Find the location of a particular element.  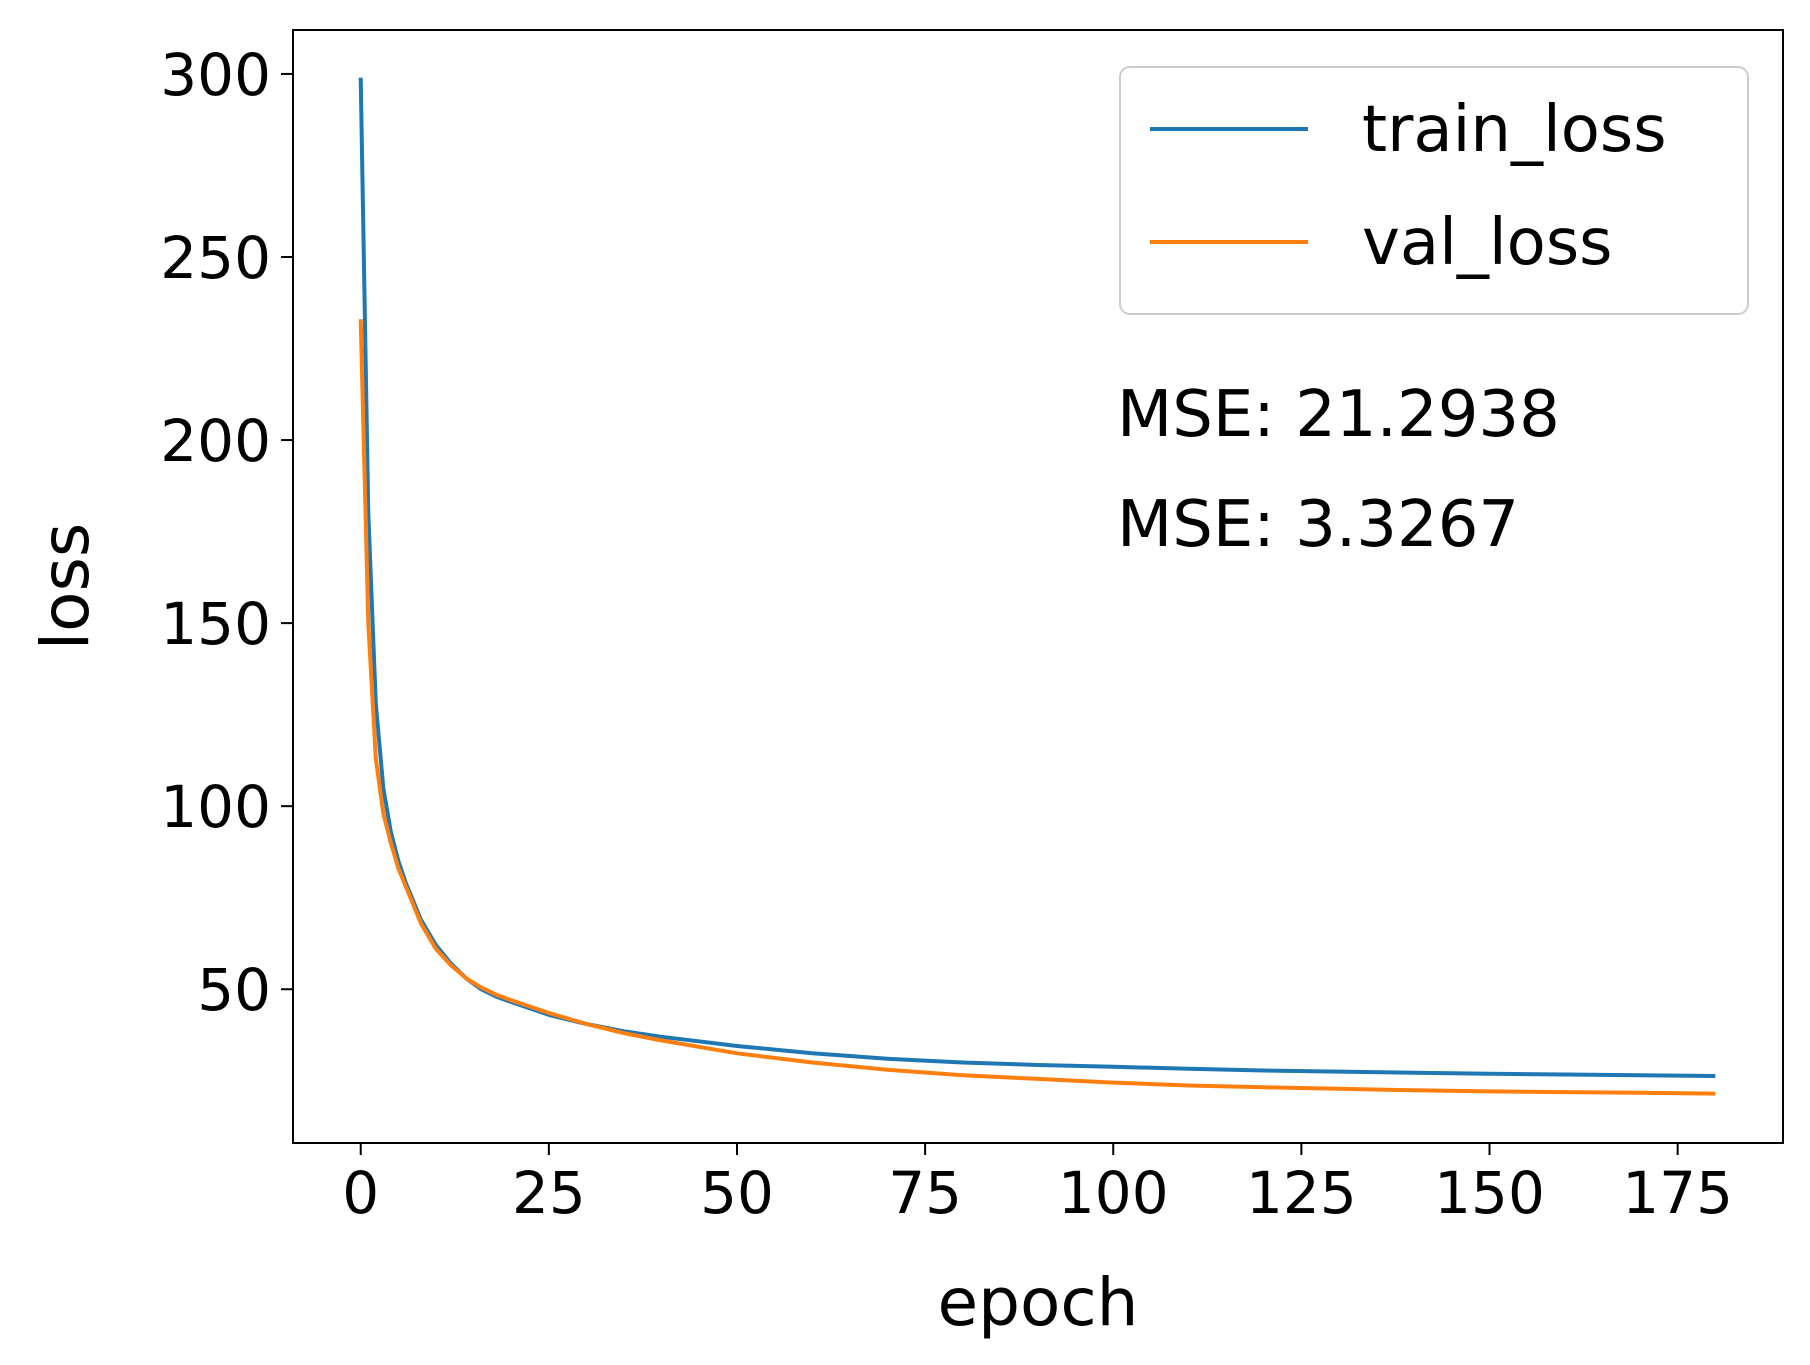

x-axis-label: epoch is located at coordinates (1038, 1302).